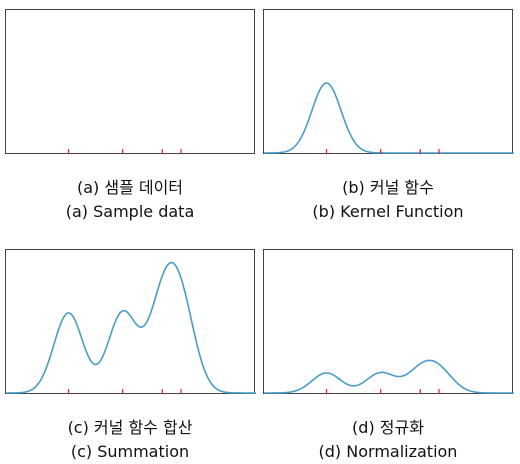  What do you see at coordinates (130, 211) in the screenshot?
I see `caption-en-a: (a) Sample data` at bounding box center [130, 211].